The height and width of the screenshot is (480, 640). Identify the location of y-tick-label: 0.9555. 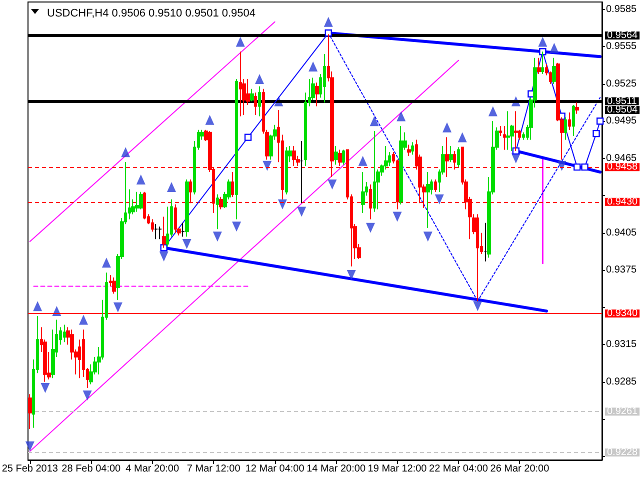
(622, 46).